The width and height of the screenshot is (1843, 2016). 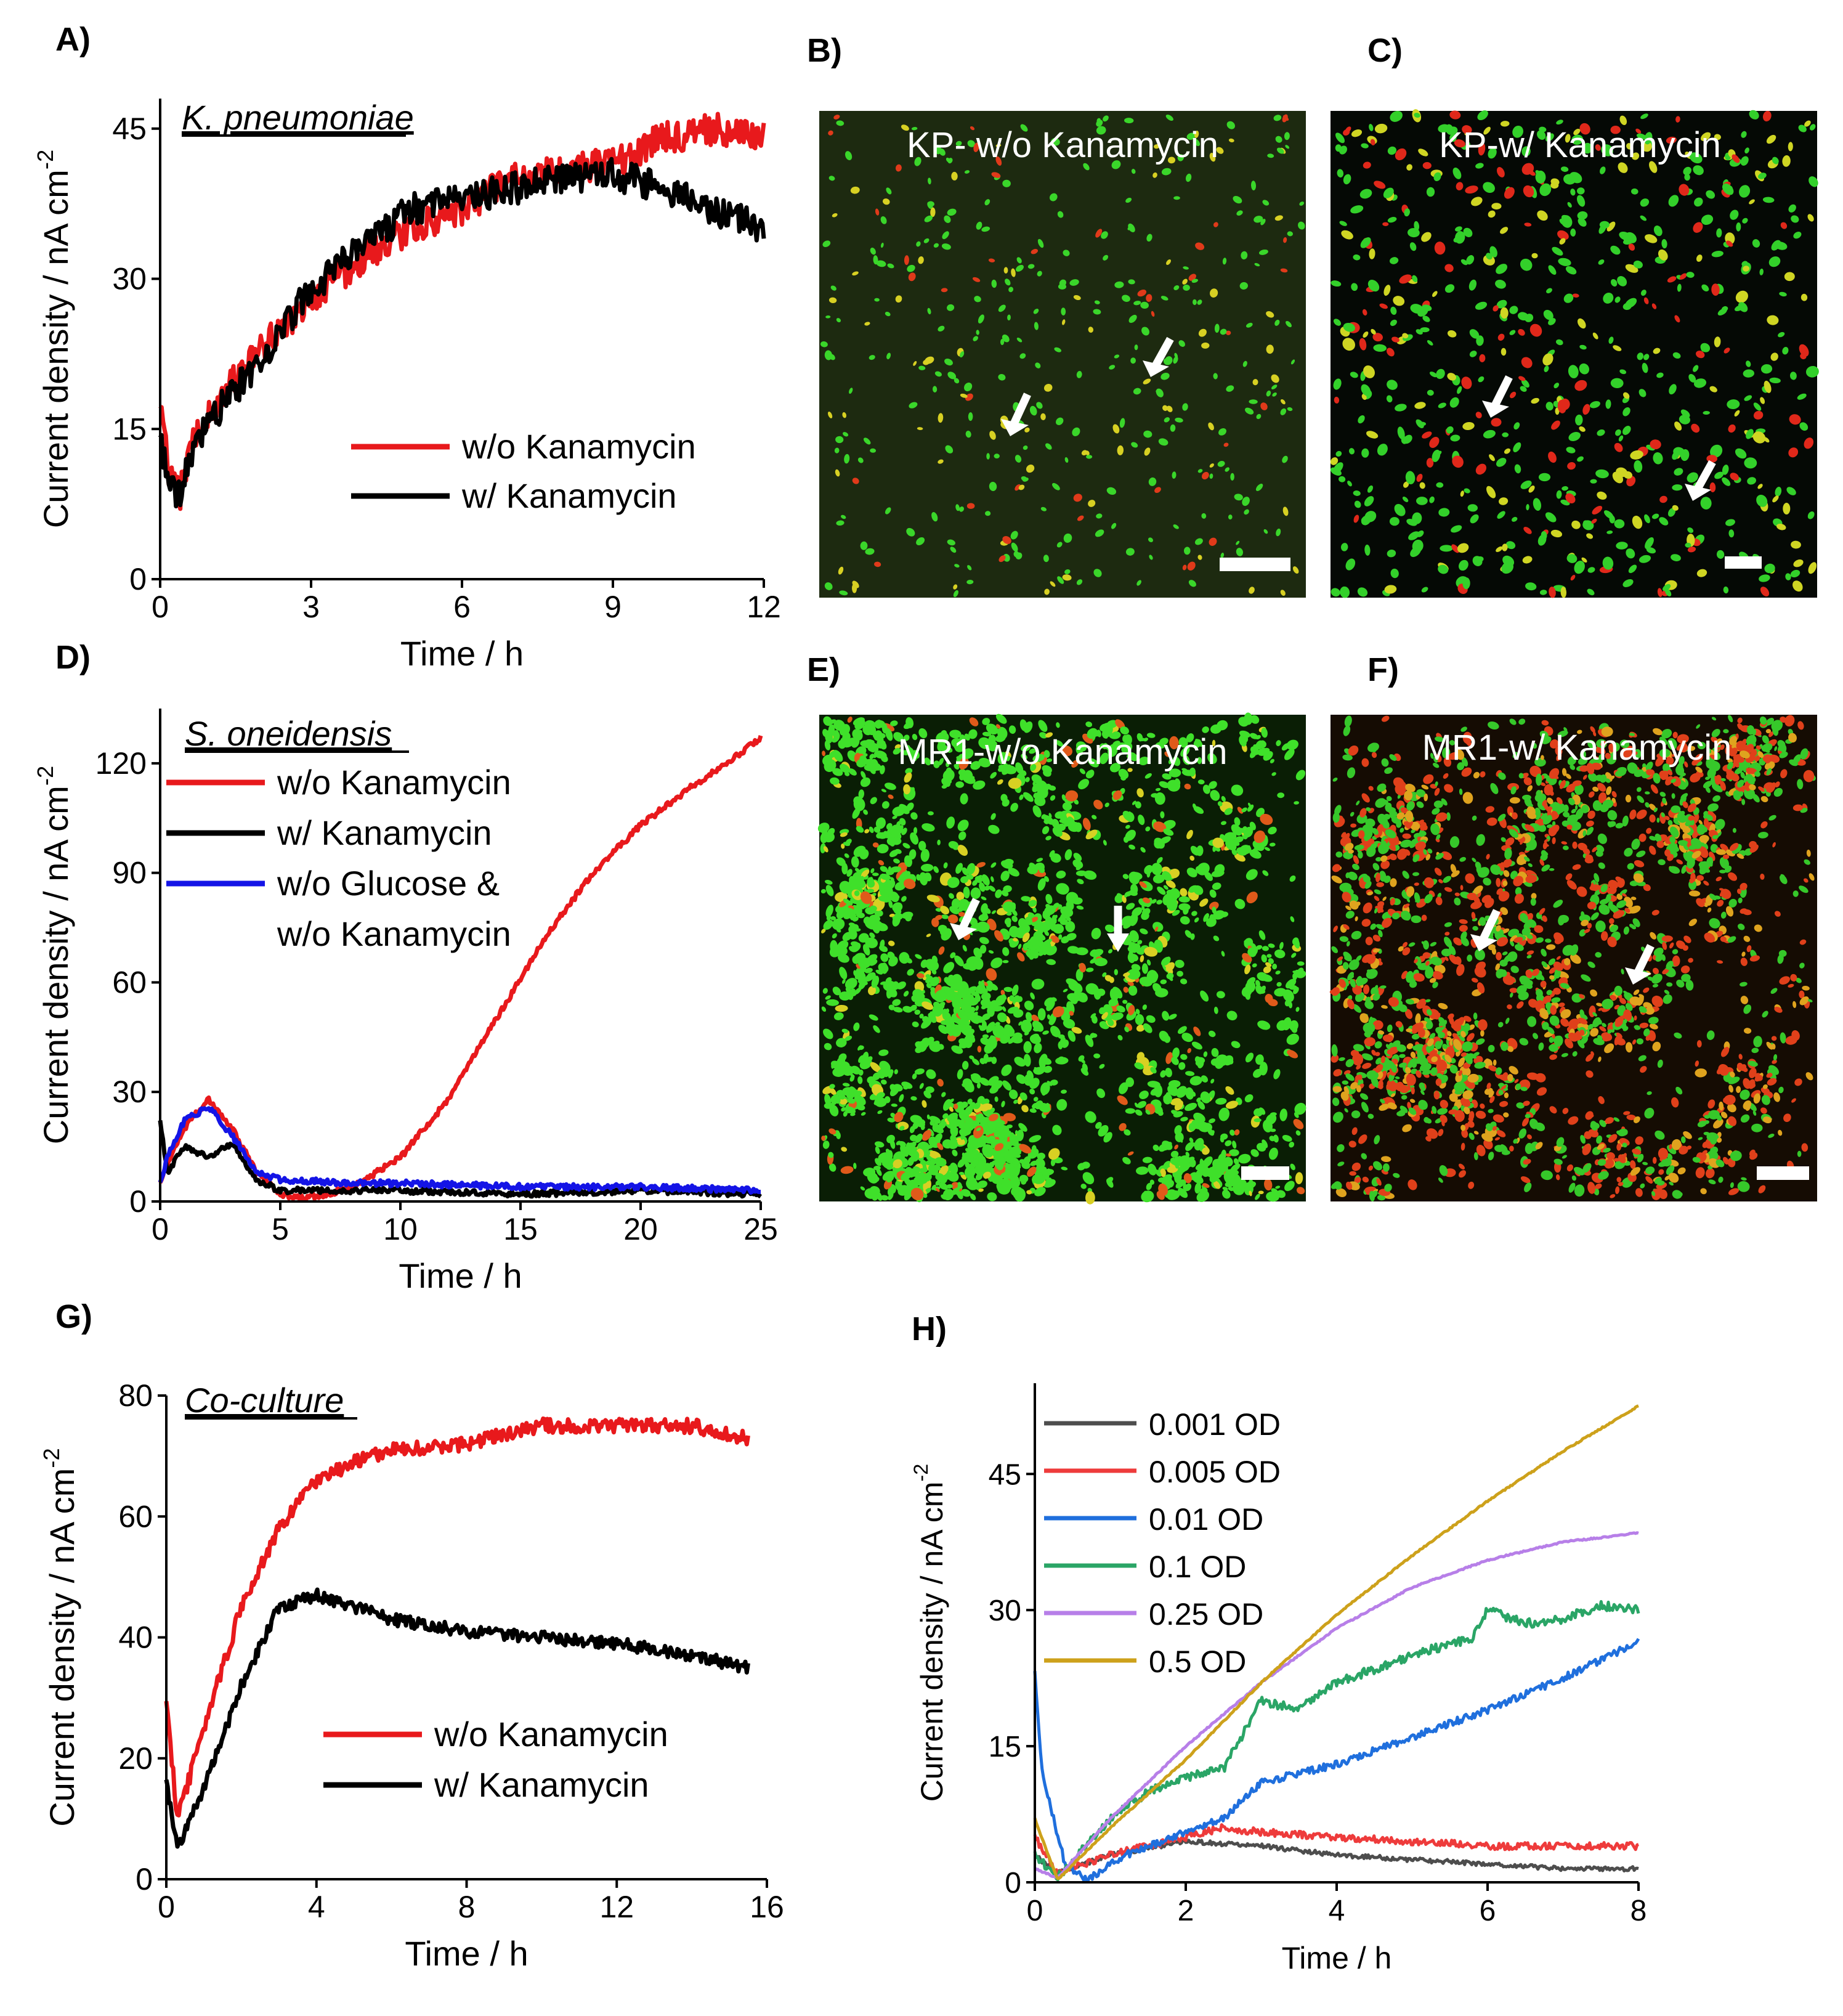 I want to click on y-tick-label-g: 40, so click(x=135, y=1637).